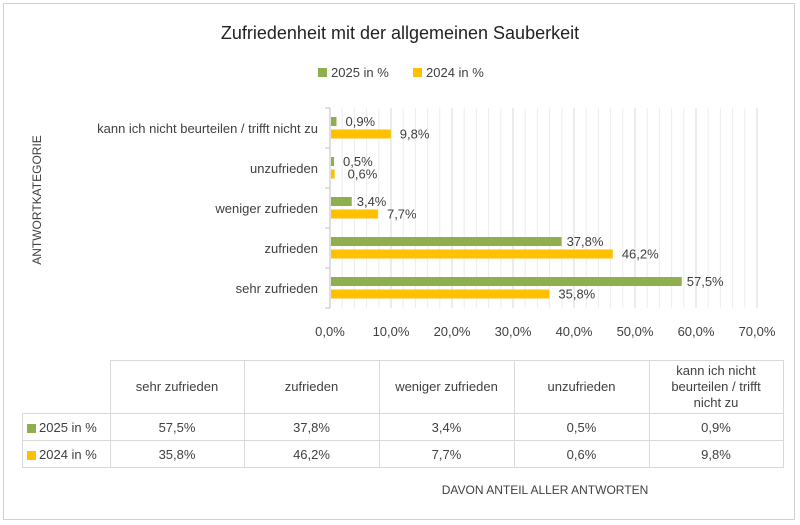 This screenshot has height=525, width=800. What do you see at coordinates (277, 288) in the screenshot?
I see `category-label: sehr zufrieden` at bounding box center [277, 288].